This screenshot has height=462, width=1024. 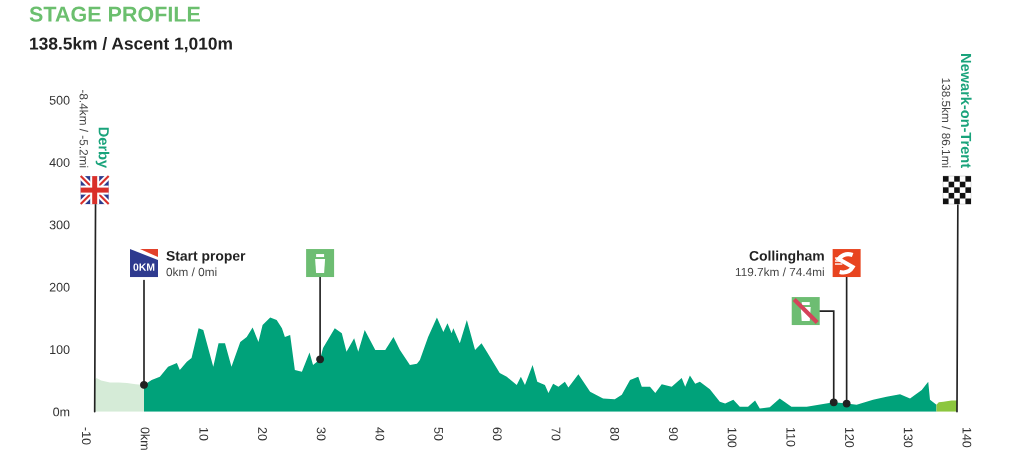 What do you see at coordinates (59, 162) in the screenshot?
I see `y-tick-label: 400` at bounding box center [59, 162].